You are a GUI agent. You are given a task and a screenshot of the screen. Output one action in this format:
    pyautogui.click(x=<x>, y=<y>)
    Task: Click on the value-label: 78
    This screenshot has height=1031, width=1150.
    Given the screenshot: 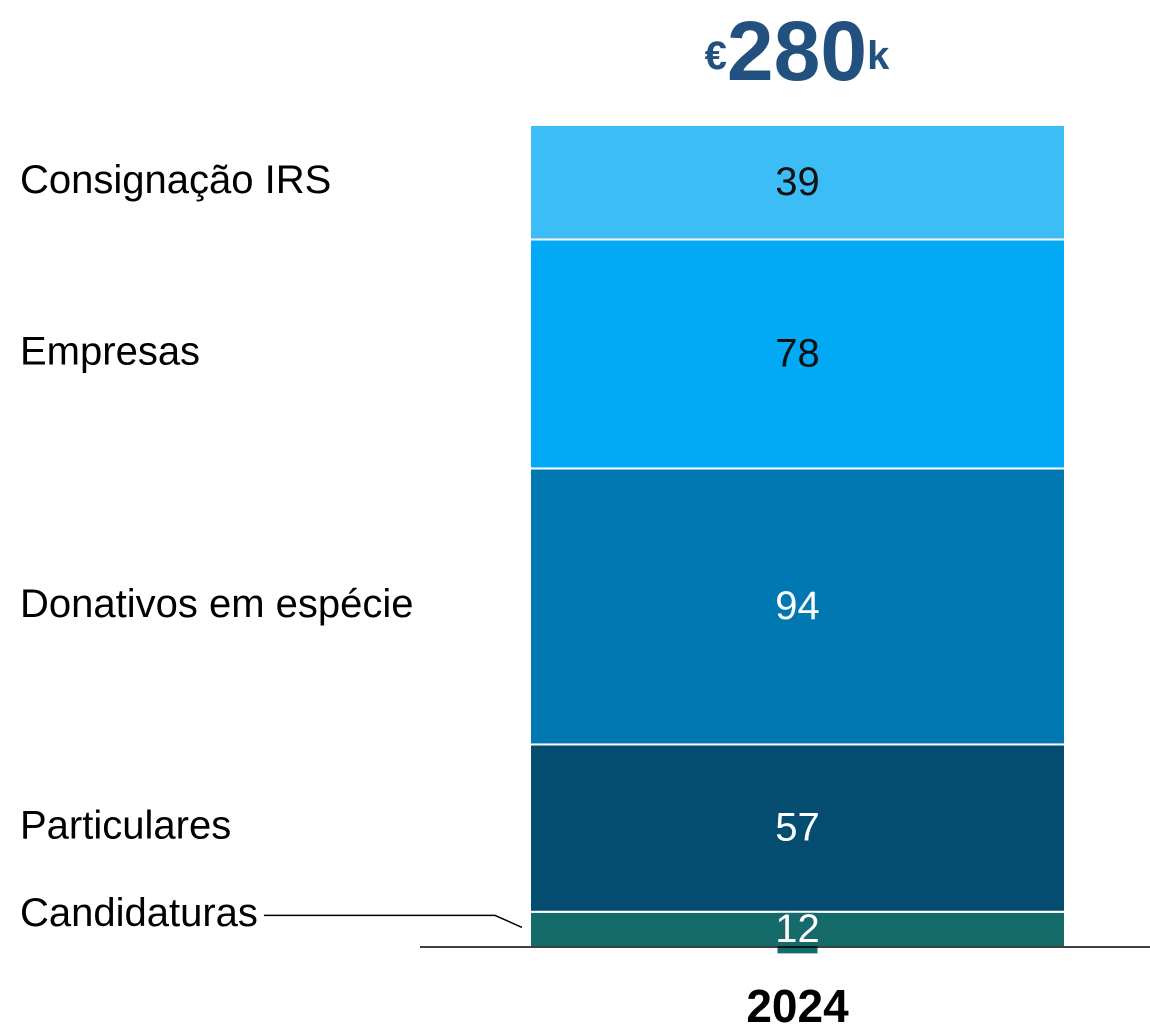 What is the action you would take?
    pyautogui.click(x=797, y=354)
    